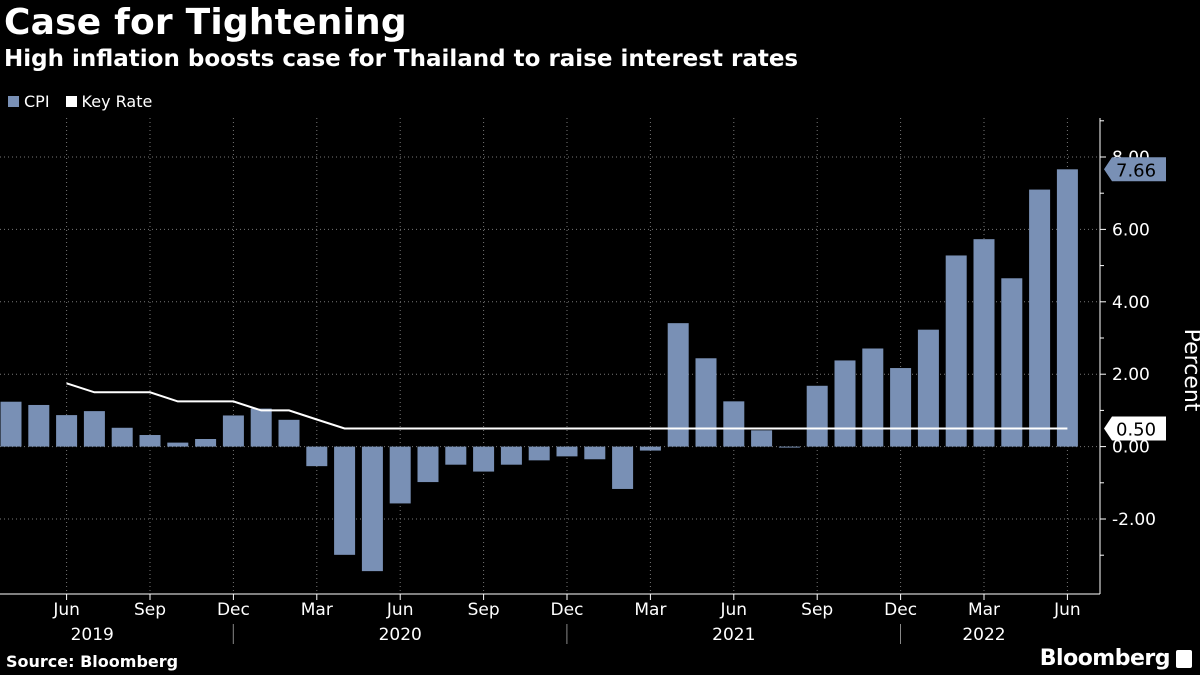 The height and width of the screenshot is (675, 1200). I want to click on legend-swatch-key-rate, so click(71, 101).